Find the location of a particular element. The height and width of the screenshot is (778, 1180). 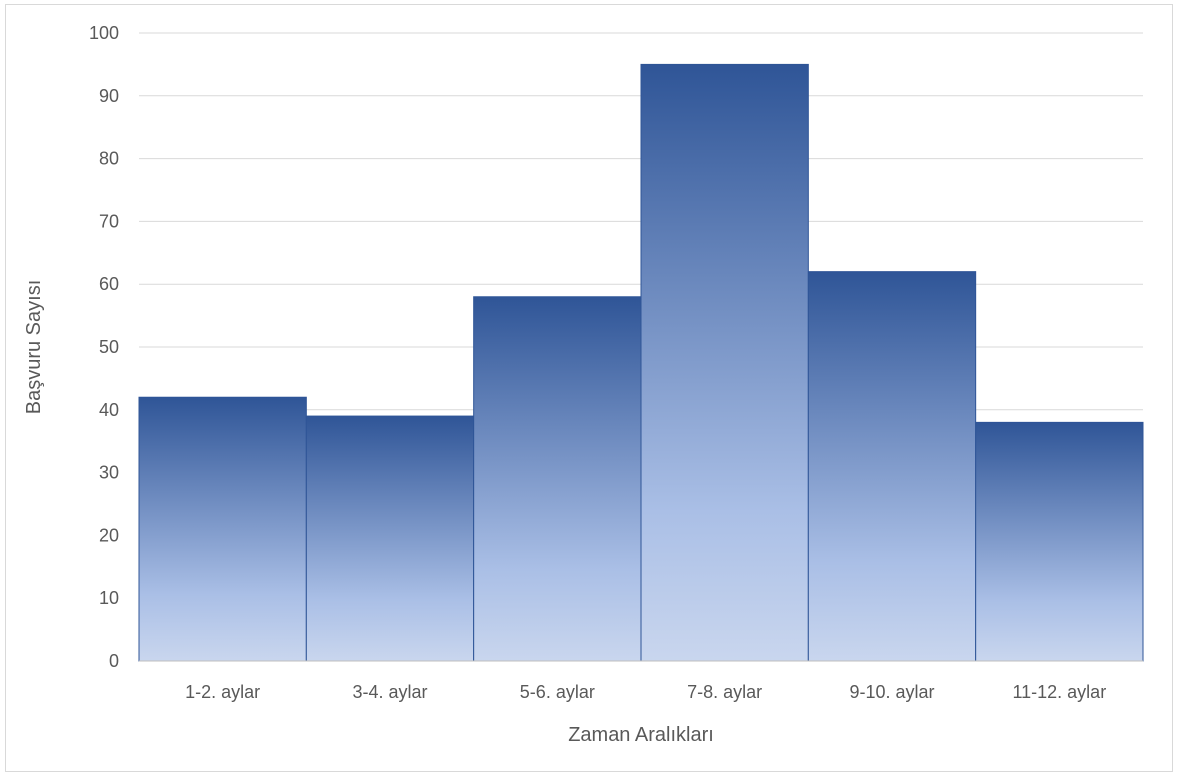

y-tick-label: 20 is located at coordinates (109, 535).